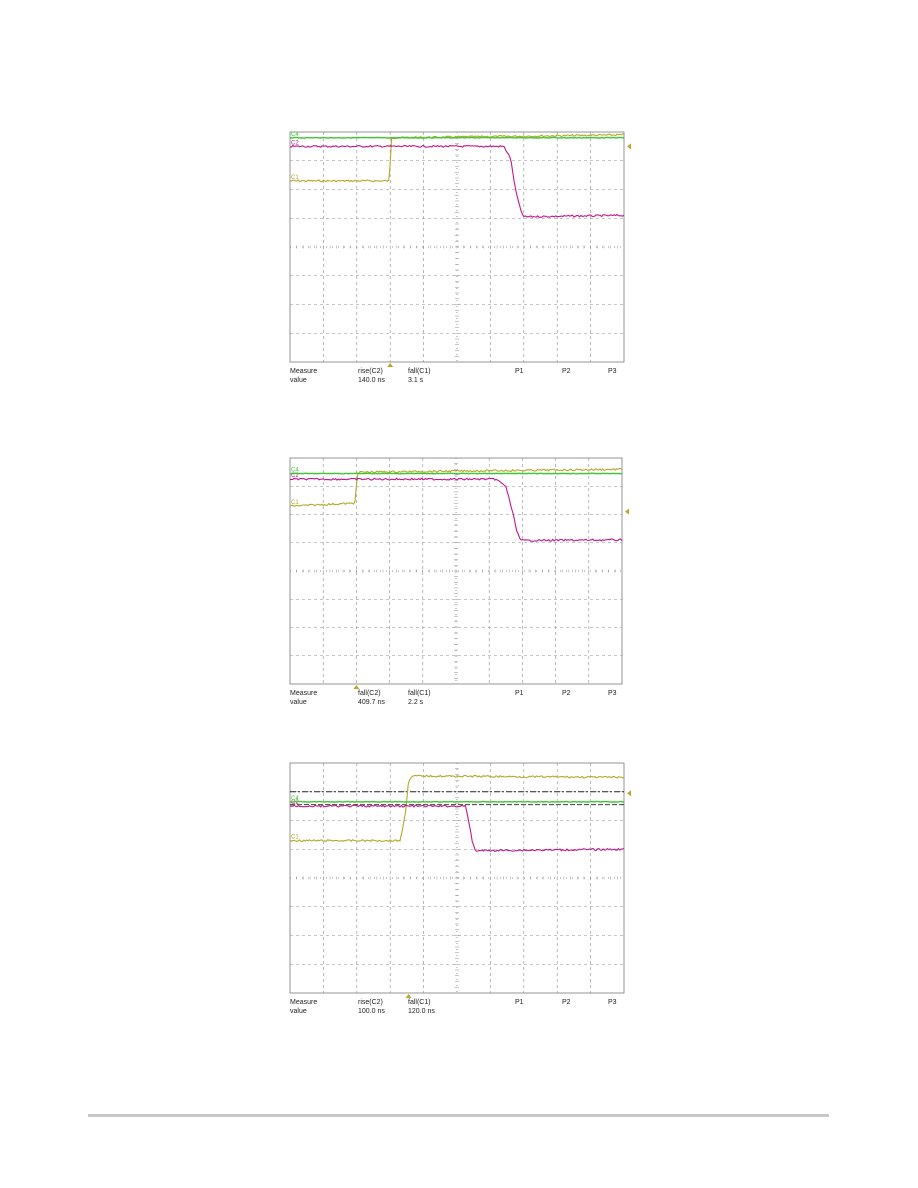 The width and height of the screenshot is (918, 1188). What do you see at coordinates (371, 702) in the screenshot?
I see `measure-value-cell: 409.7 ns` at bounding box center [371, 702].